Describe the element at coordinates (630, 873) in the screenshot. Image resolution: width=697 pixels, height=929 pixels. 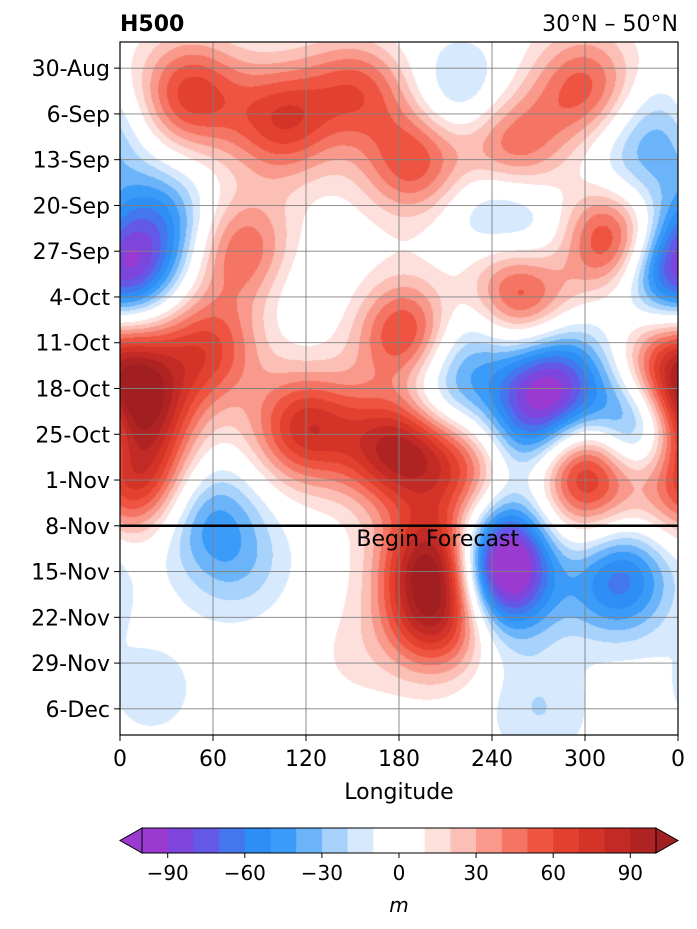
I see `colorbar-tick-label: 90` at that location.